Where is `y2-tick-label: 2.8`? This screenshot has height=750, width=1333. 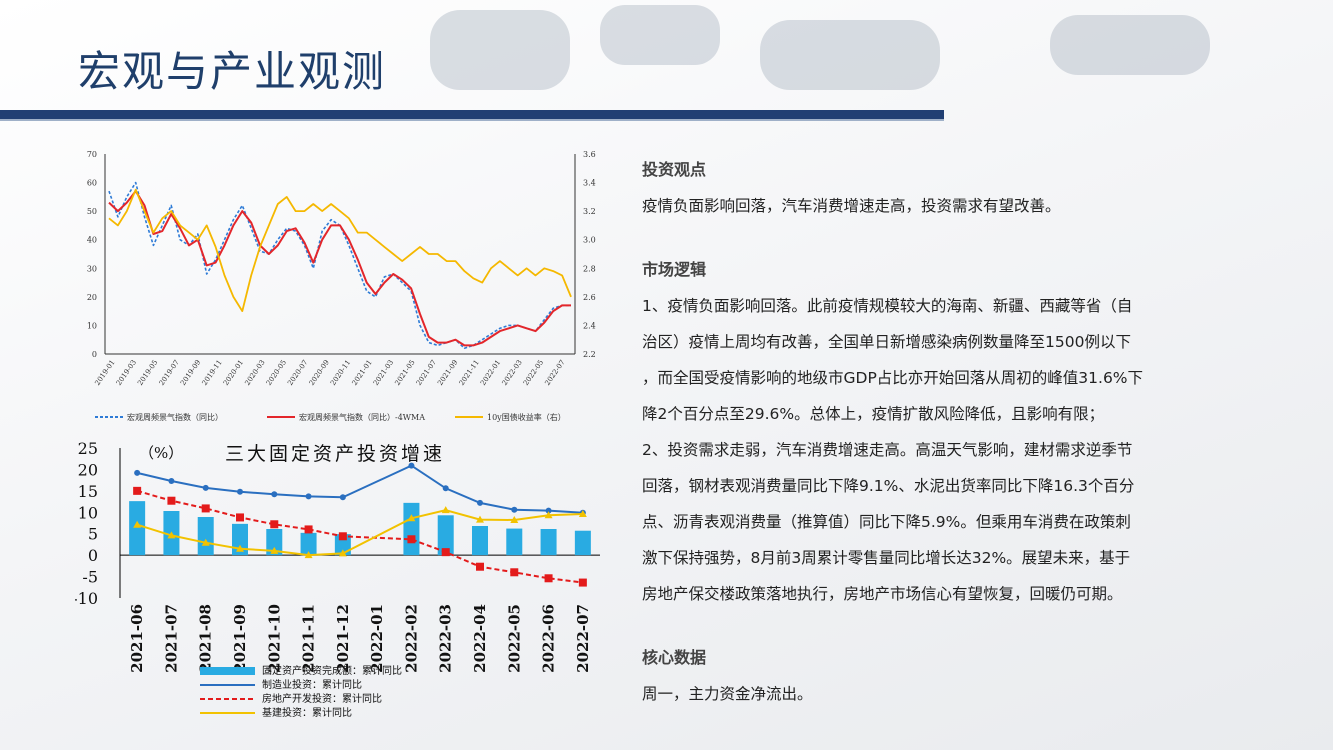 y2-tick-label: 2.8 is located at coordinates (589, 268).